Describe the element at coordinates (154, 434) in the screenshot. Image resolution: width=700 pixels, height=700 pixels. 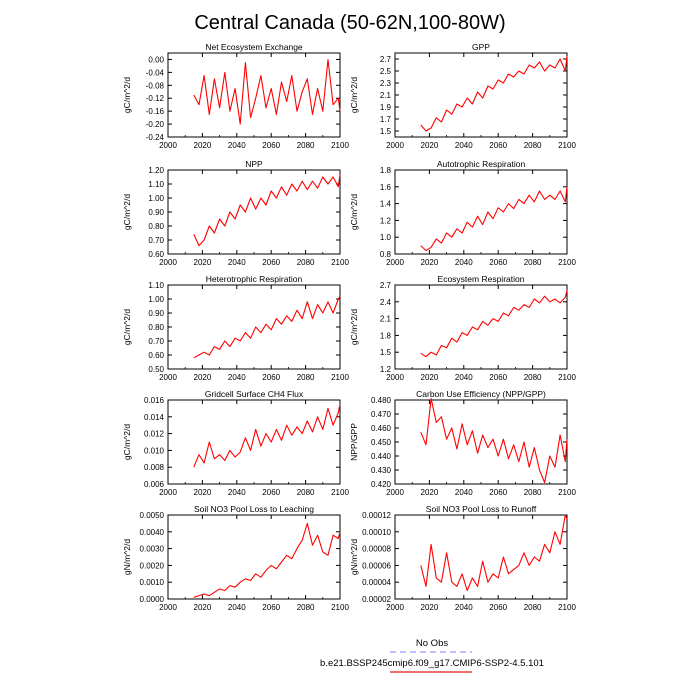
I see `y-tick-label: 0.012` at that location.